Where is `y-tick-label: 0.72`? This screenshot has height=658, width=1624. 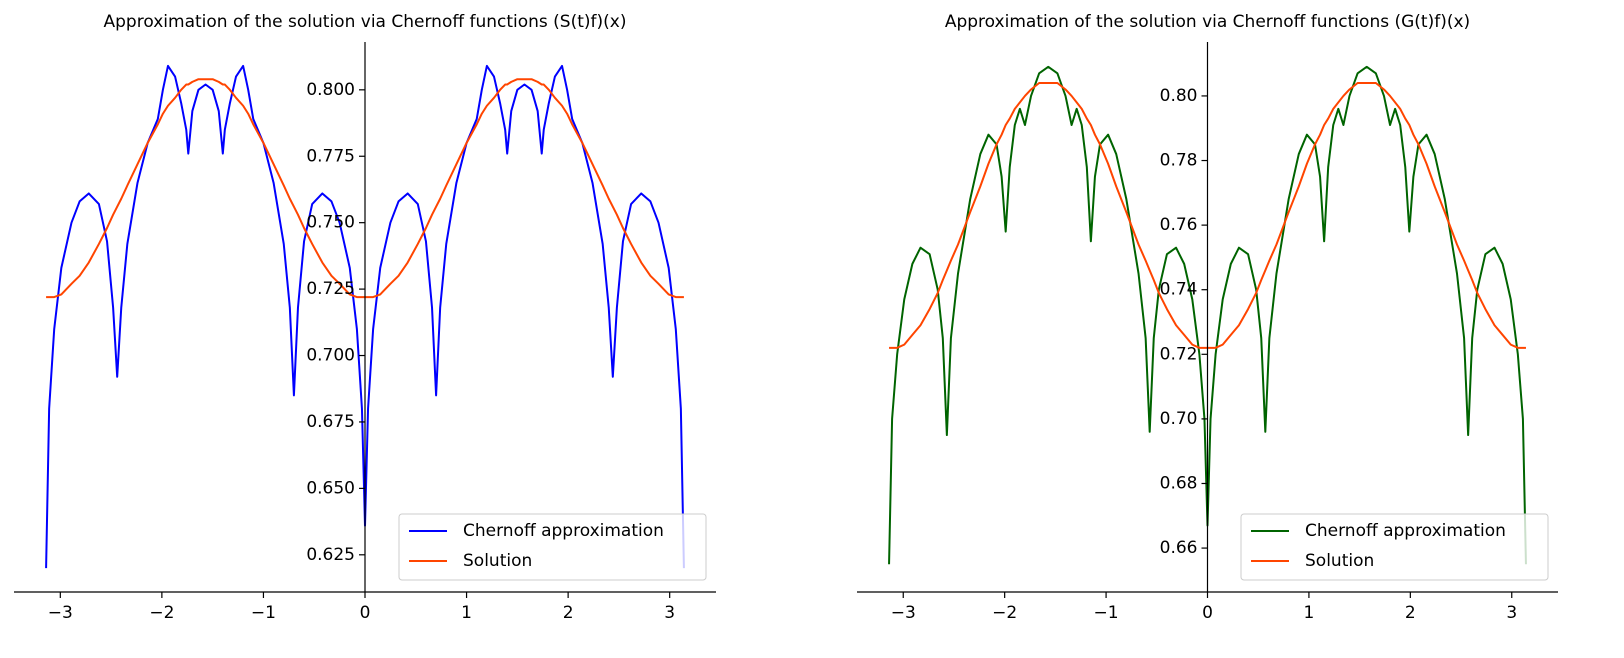 y-tick-label: 0.72 is located at coordinates (1179, 354).